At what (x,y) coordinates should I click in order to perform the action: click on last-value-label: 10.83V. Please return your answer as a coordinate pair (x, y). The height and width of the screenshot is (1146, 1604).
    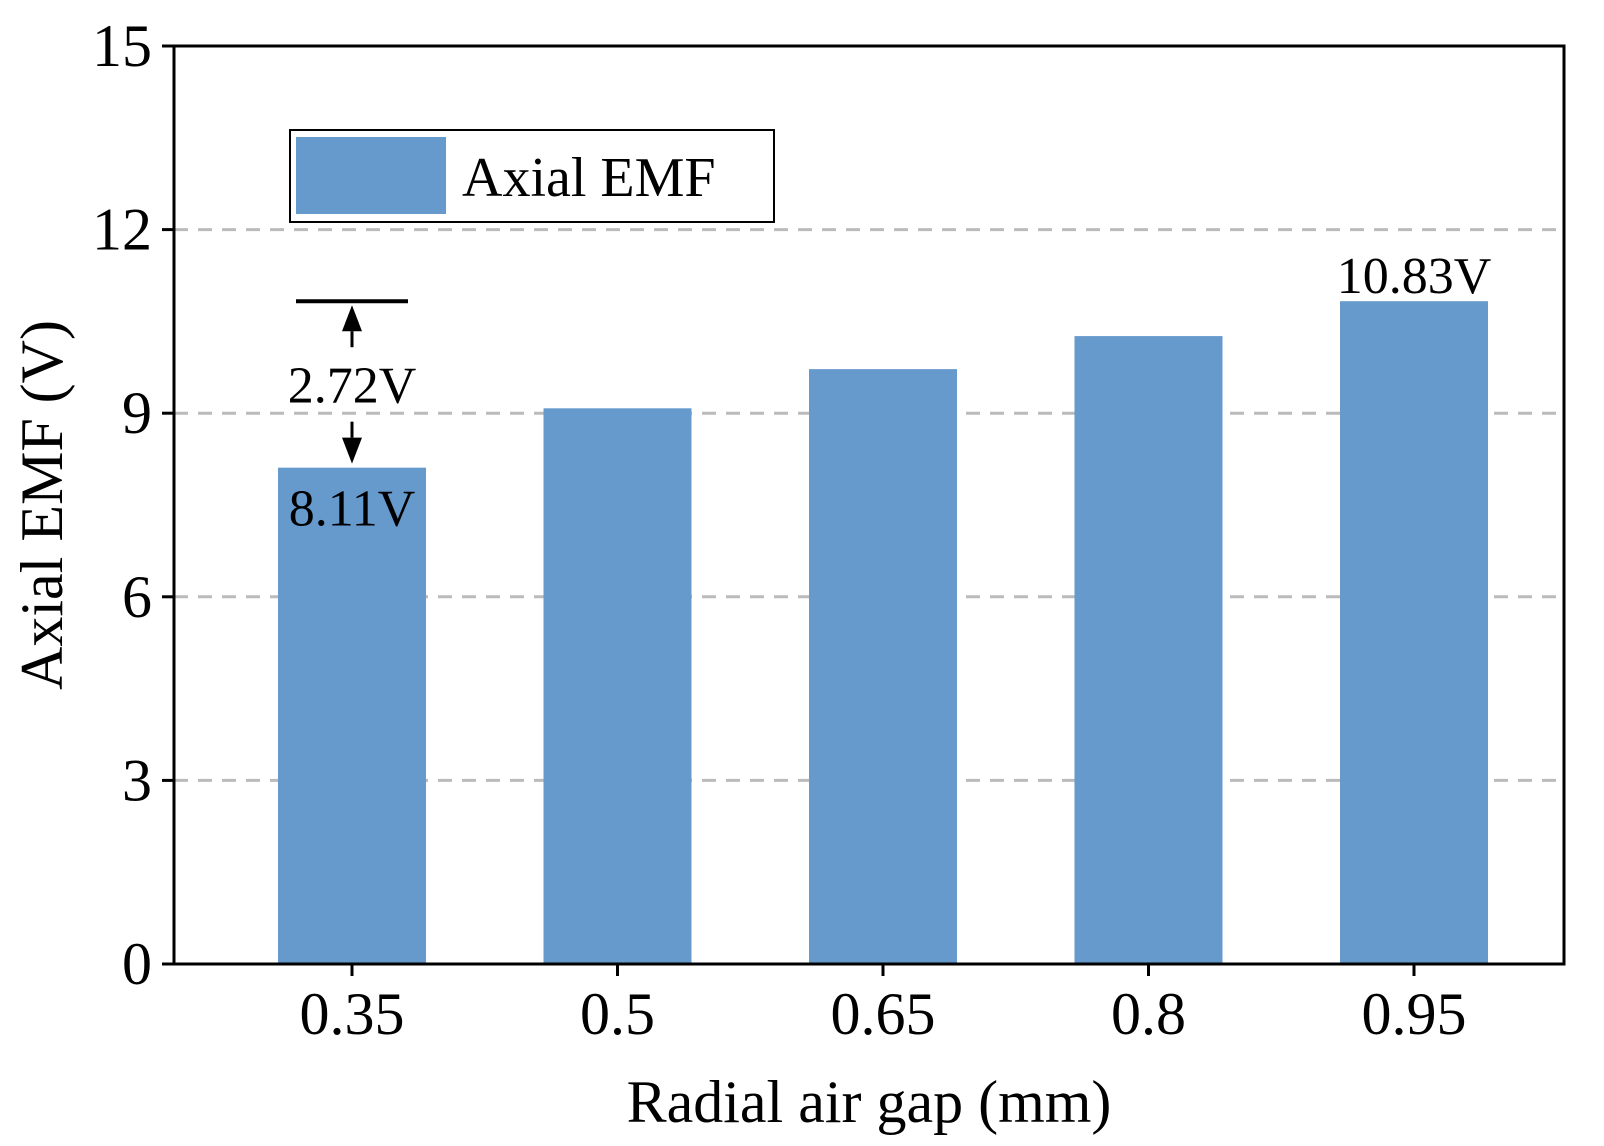
    Looking at the image, I should click on (1414, 276).